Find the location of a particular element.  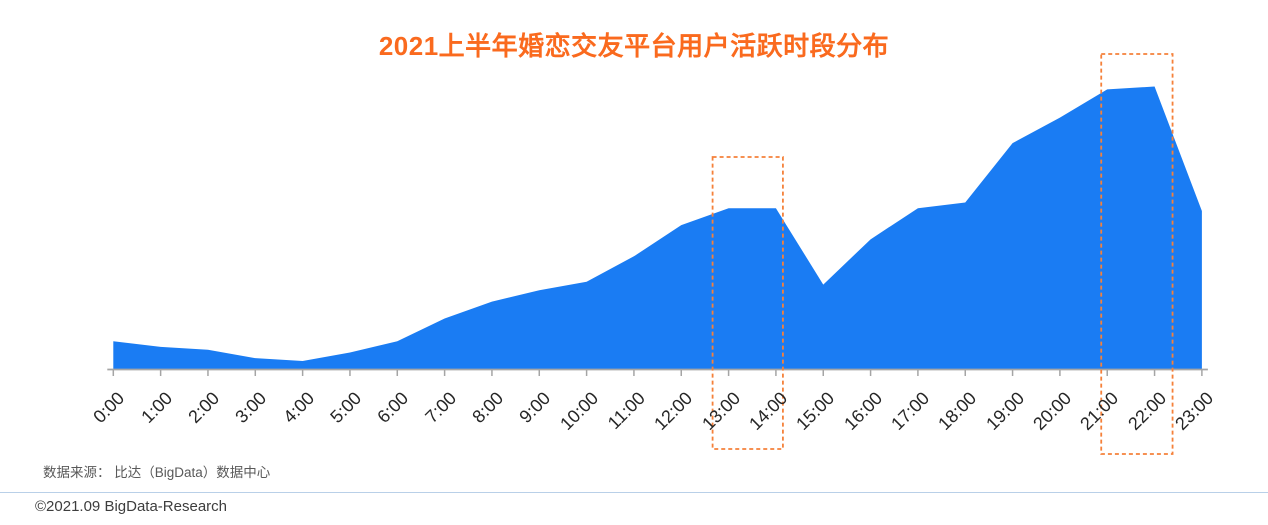

highlight-box-21:00-22:00 is located at coordinates (1137, 254).